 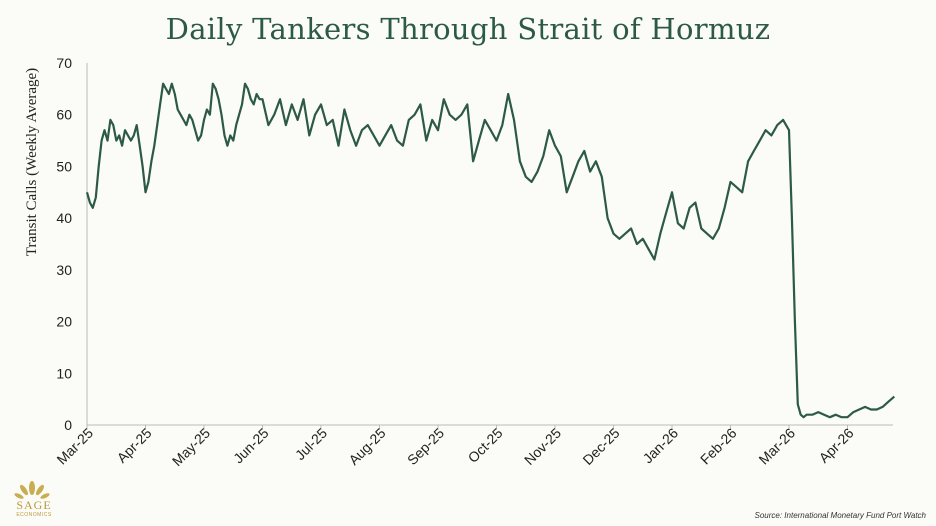 I want to click on chart-title: Daily Tankers Through Strait of Hormuz, so click(x=468, y=29).